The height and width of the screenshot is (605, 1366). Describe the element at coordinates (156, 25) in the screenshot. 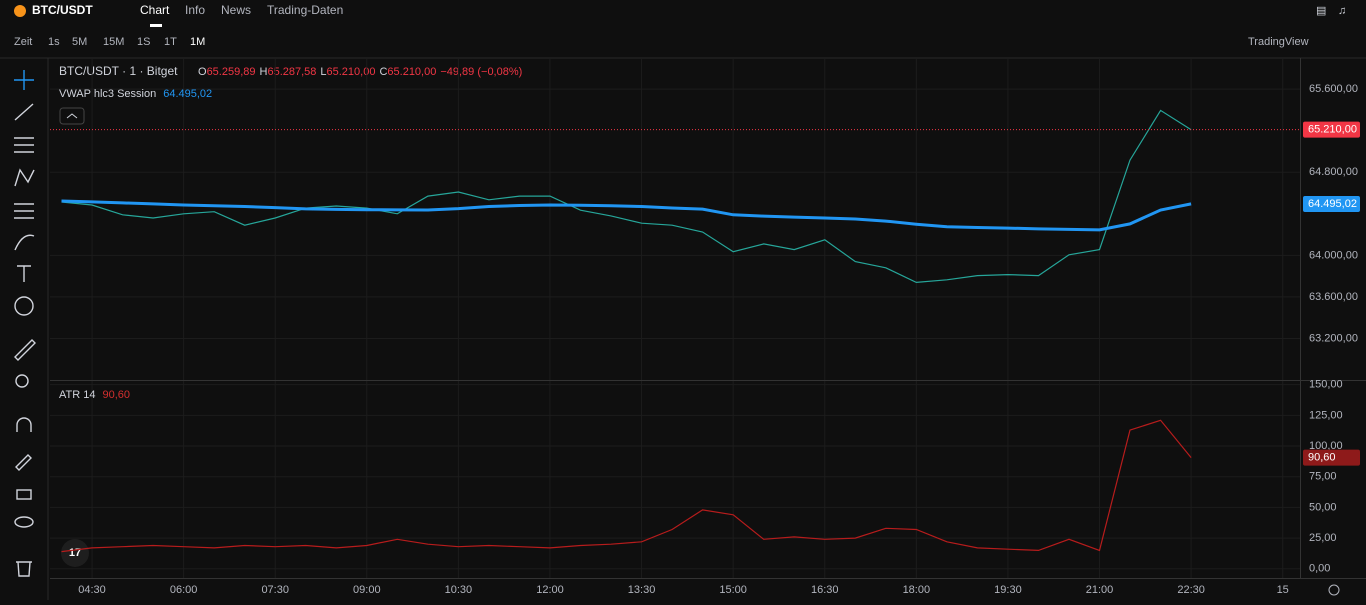

I see `tab-underline` at that location.